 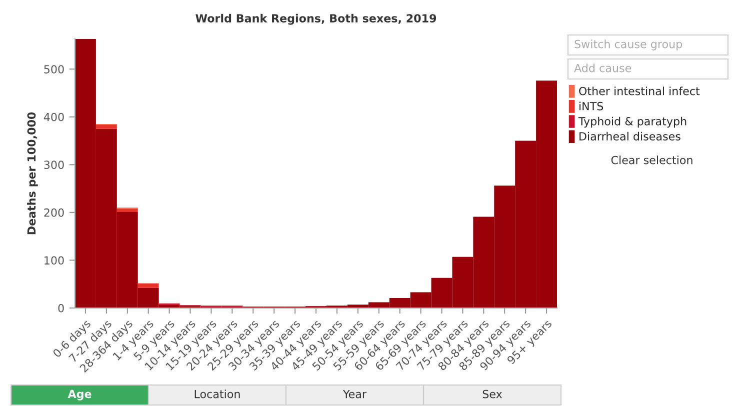 I want to click on legend-label: iNTS, so click(x=591, y=106).